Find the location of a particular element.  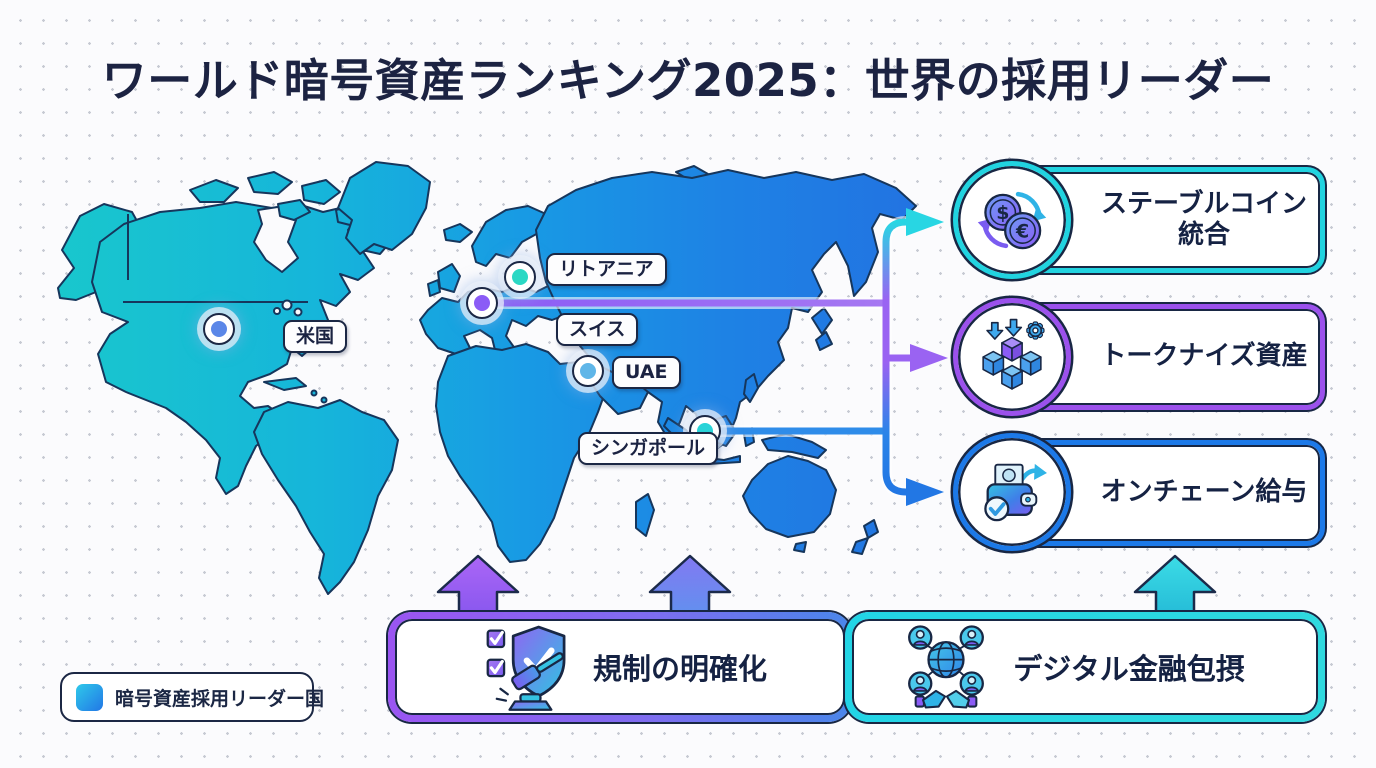

driver-box-digital-financial-inclusion: デジタル金融包摂 is located at coordinates (1085, 667).